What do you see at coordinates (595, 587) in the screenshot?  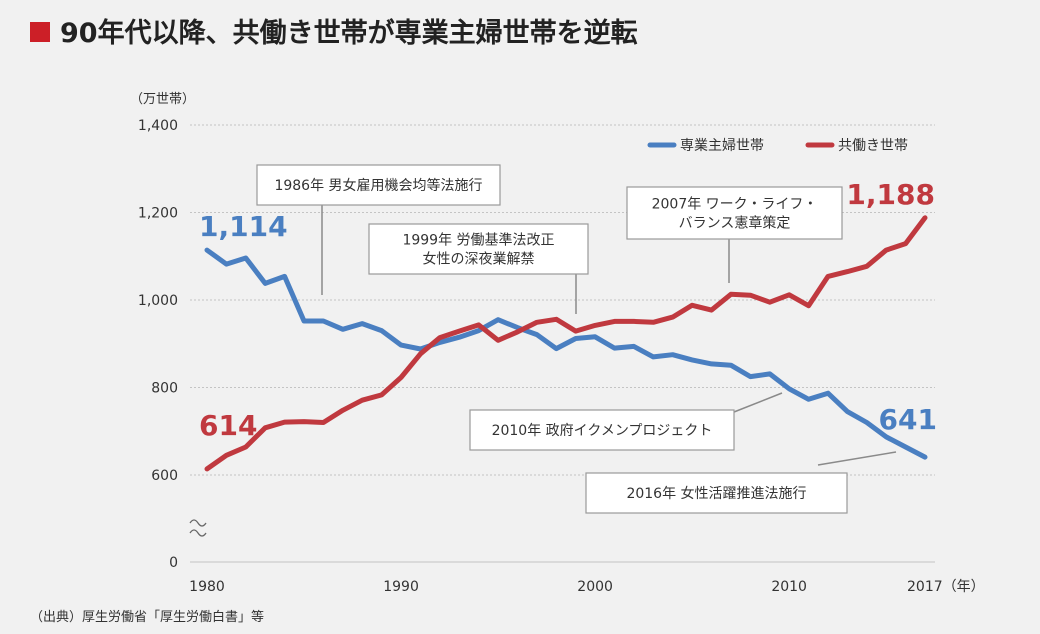 I see `x-tick-label: 2000` at bounding box center [595, 587].